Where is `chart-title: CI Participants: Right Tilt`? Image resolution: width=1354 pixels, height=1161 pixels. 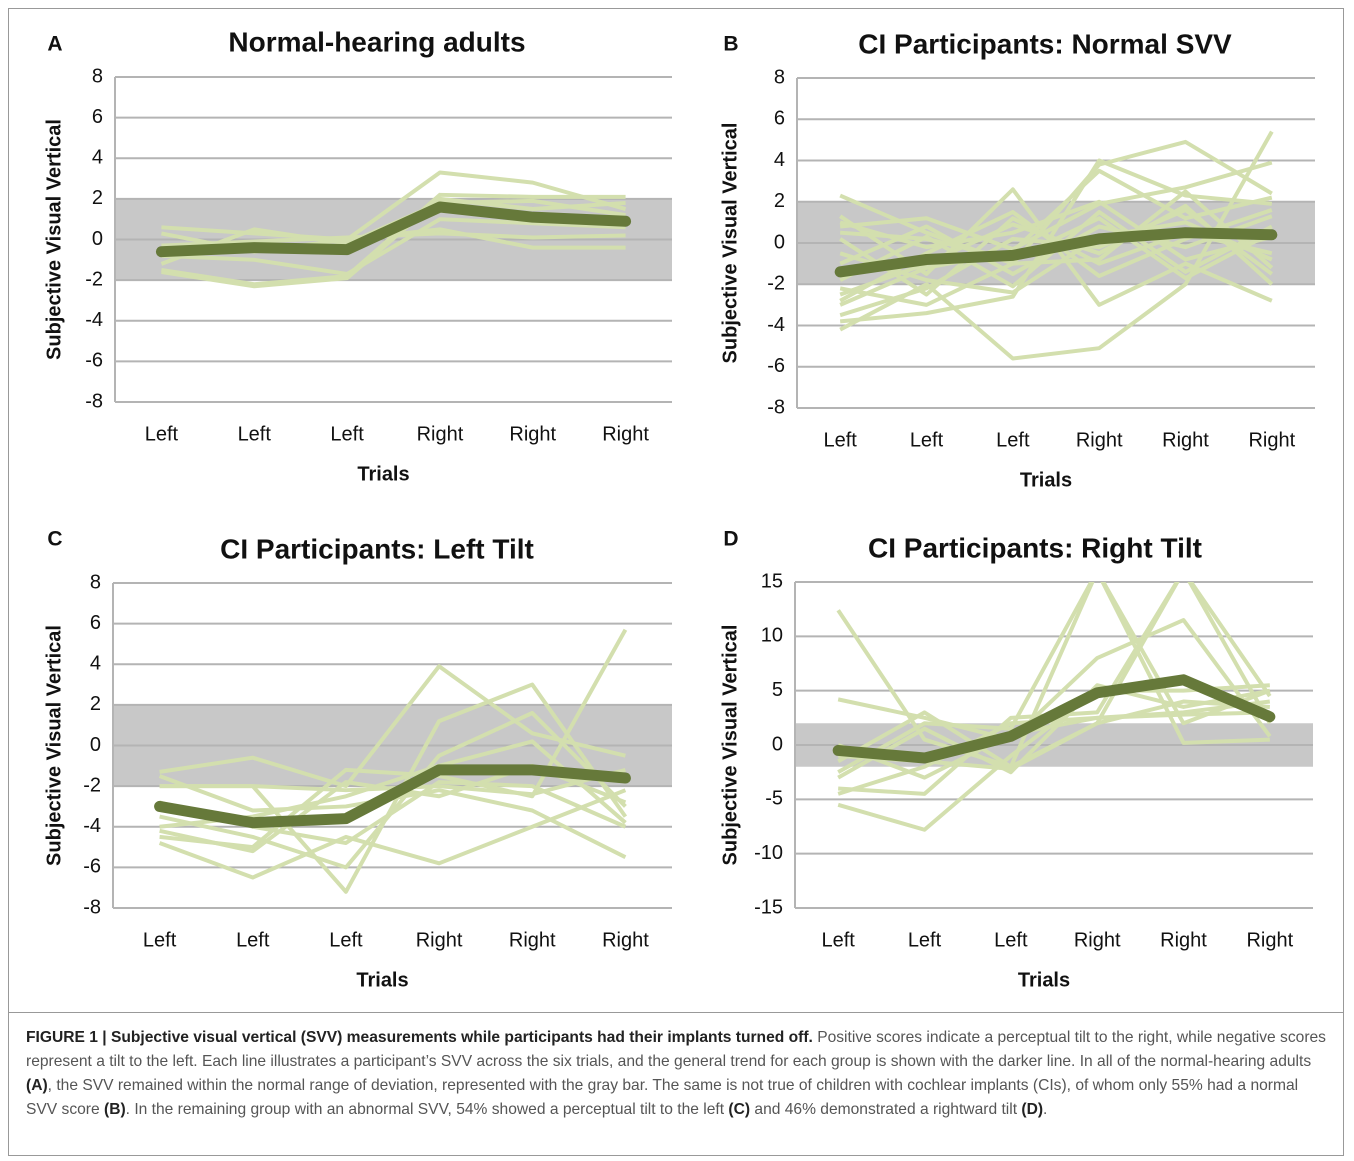
chart-title: CI Participants: Right Tilt is located at coordinates (1035, 547).